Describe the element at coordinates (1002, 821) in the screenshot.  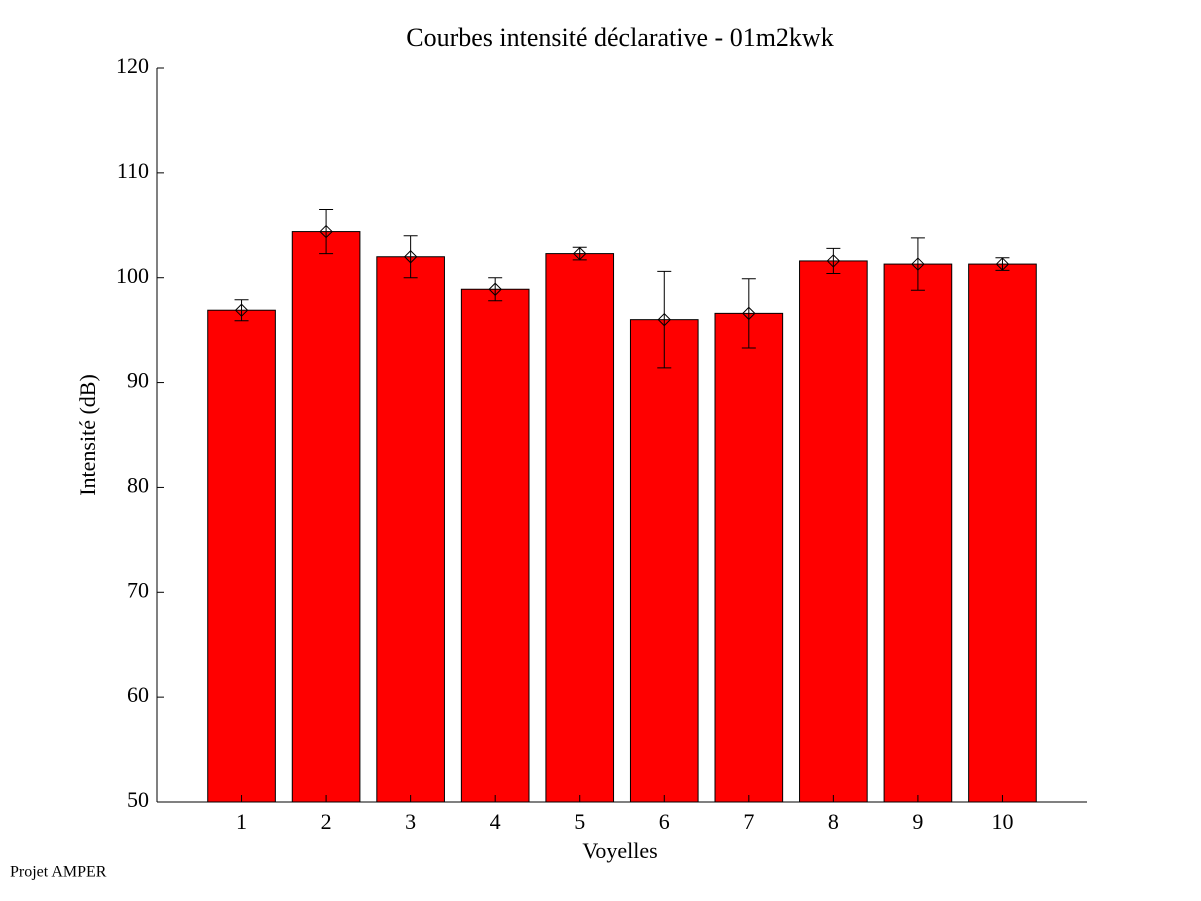
I see `x-tick-label: 10` at that location.